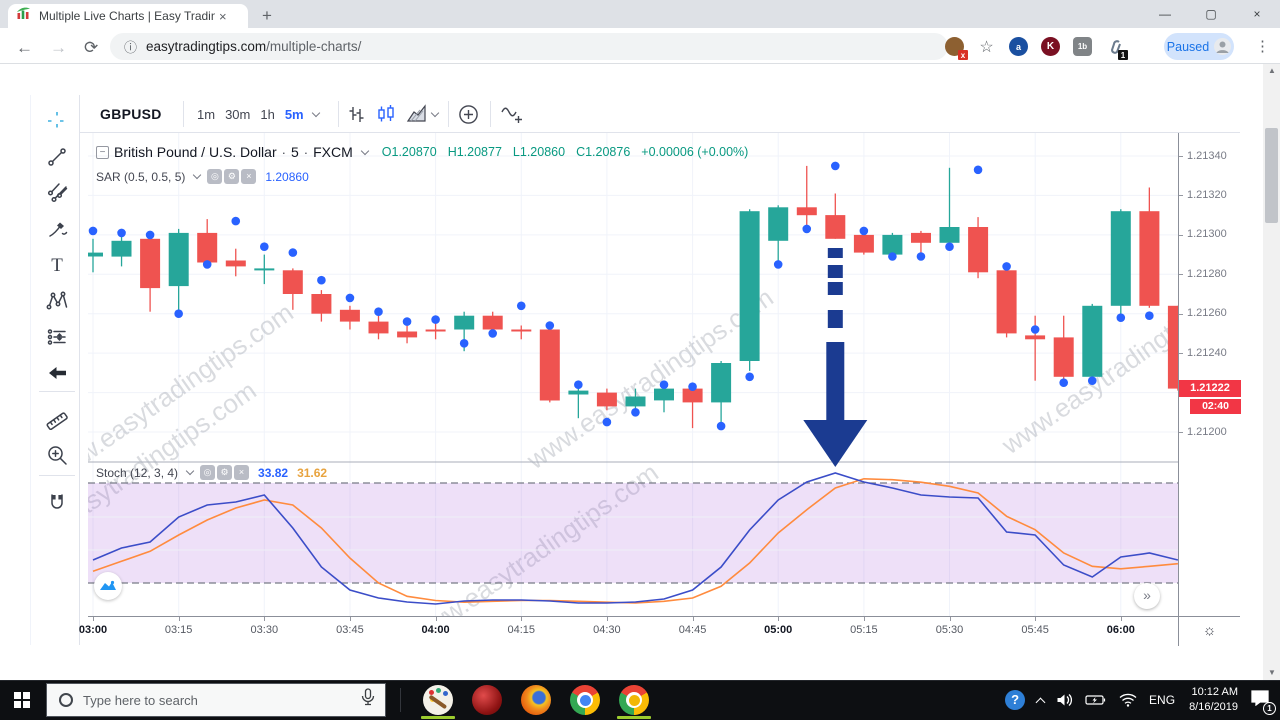 The image size is (1280, 720). I want to click on sar-label: SAR (0.5, 0.5, 5), so click(141, 176).